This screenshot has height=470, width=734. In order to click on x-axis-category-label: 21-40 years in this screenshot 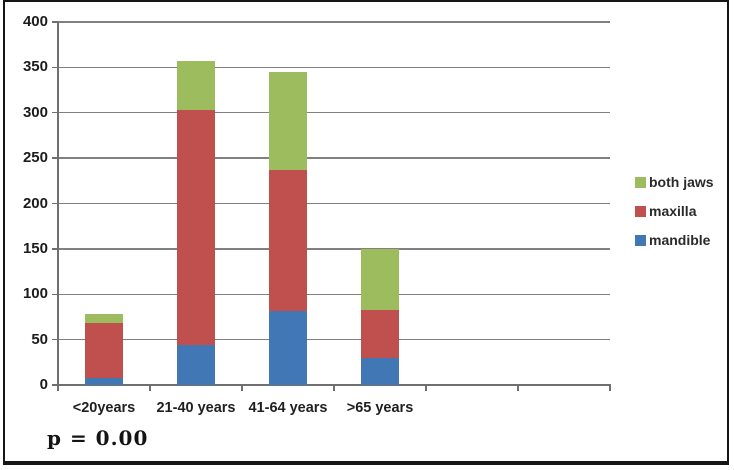, I will do `click(196, 408)`.